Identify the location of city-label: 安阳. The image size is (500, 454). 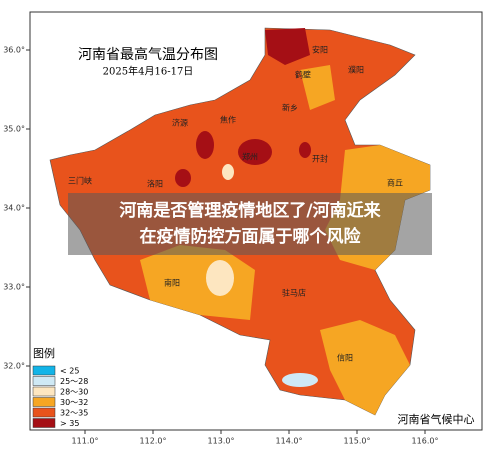
(320, 50).